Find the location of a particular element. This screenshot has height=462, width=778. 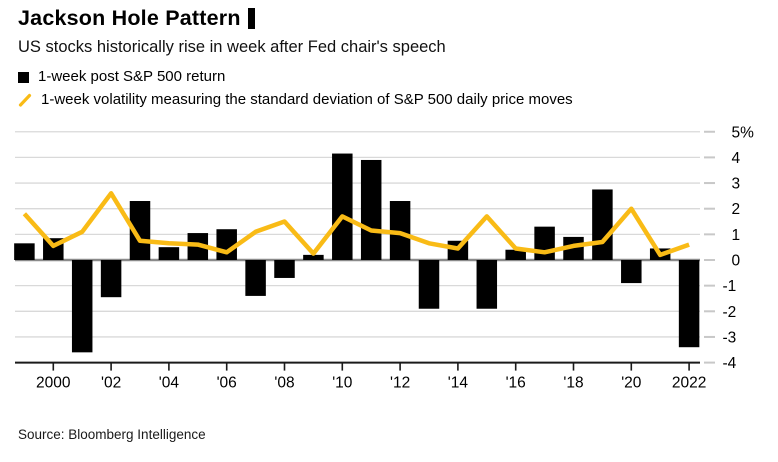

bar-2010 is located at coordinates (342, 206).